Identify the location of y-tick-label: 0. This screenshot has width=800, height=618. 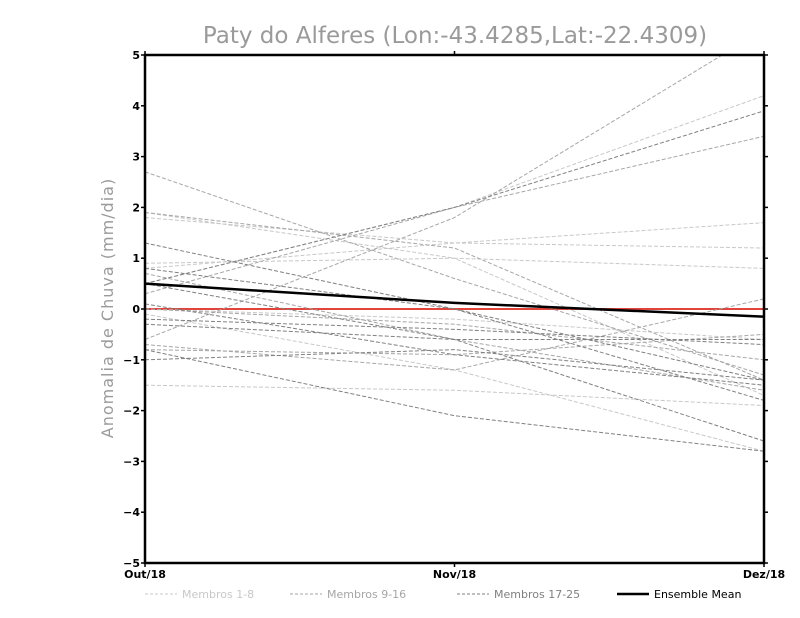
(136, 309).